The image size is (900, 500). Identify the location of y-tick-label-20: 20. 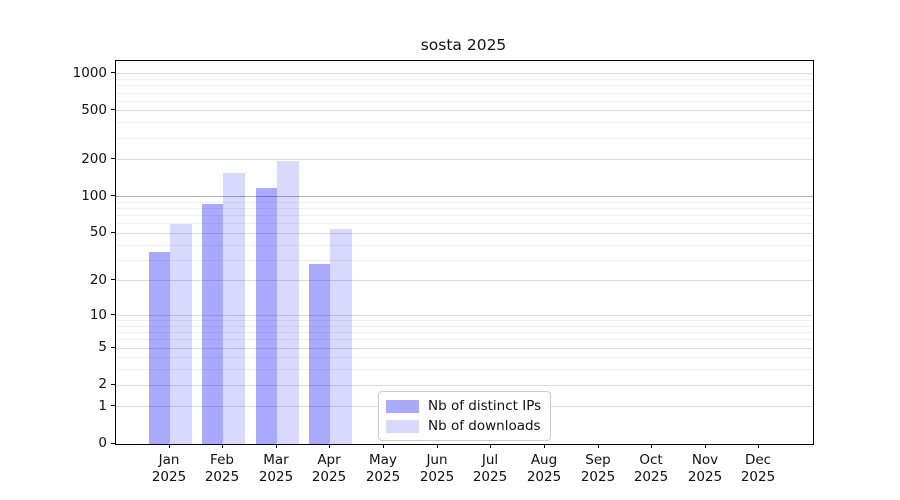
(98, 279).